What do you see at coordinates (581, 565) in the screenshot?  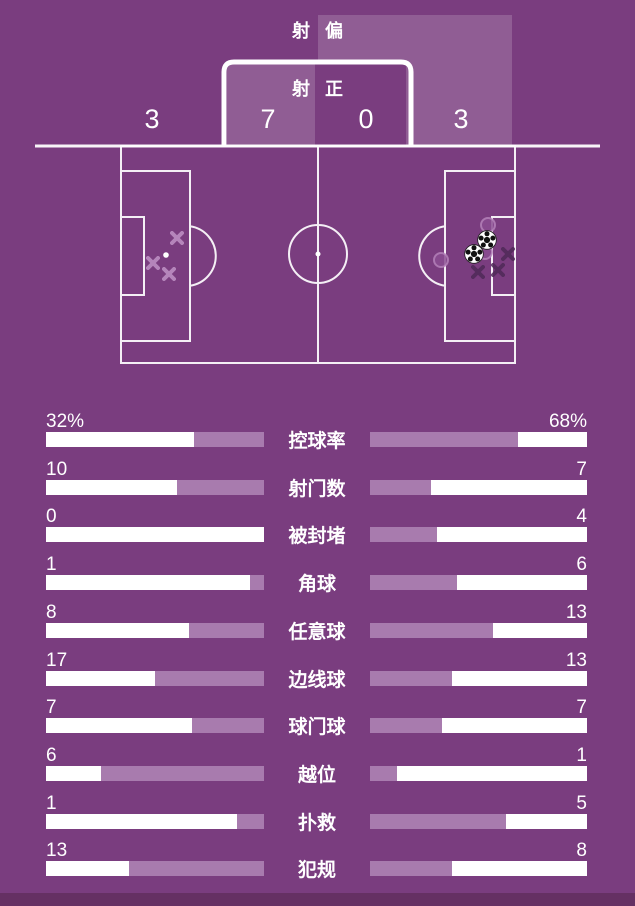 I see `away-value: 6` at bounding box center [581, 565].